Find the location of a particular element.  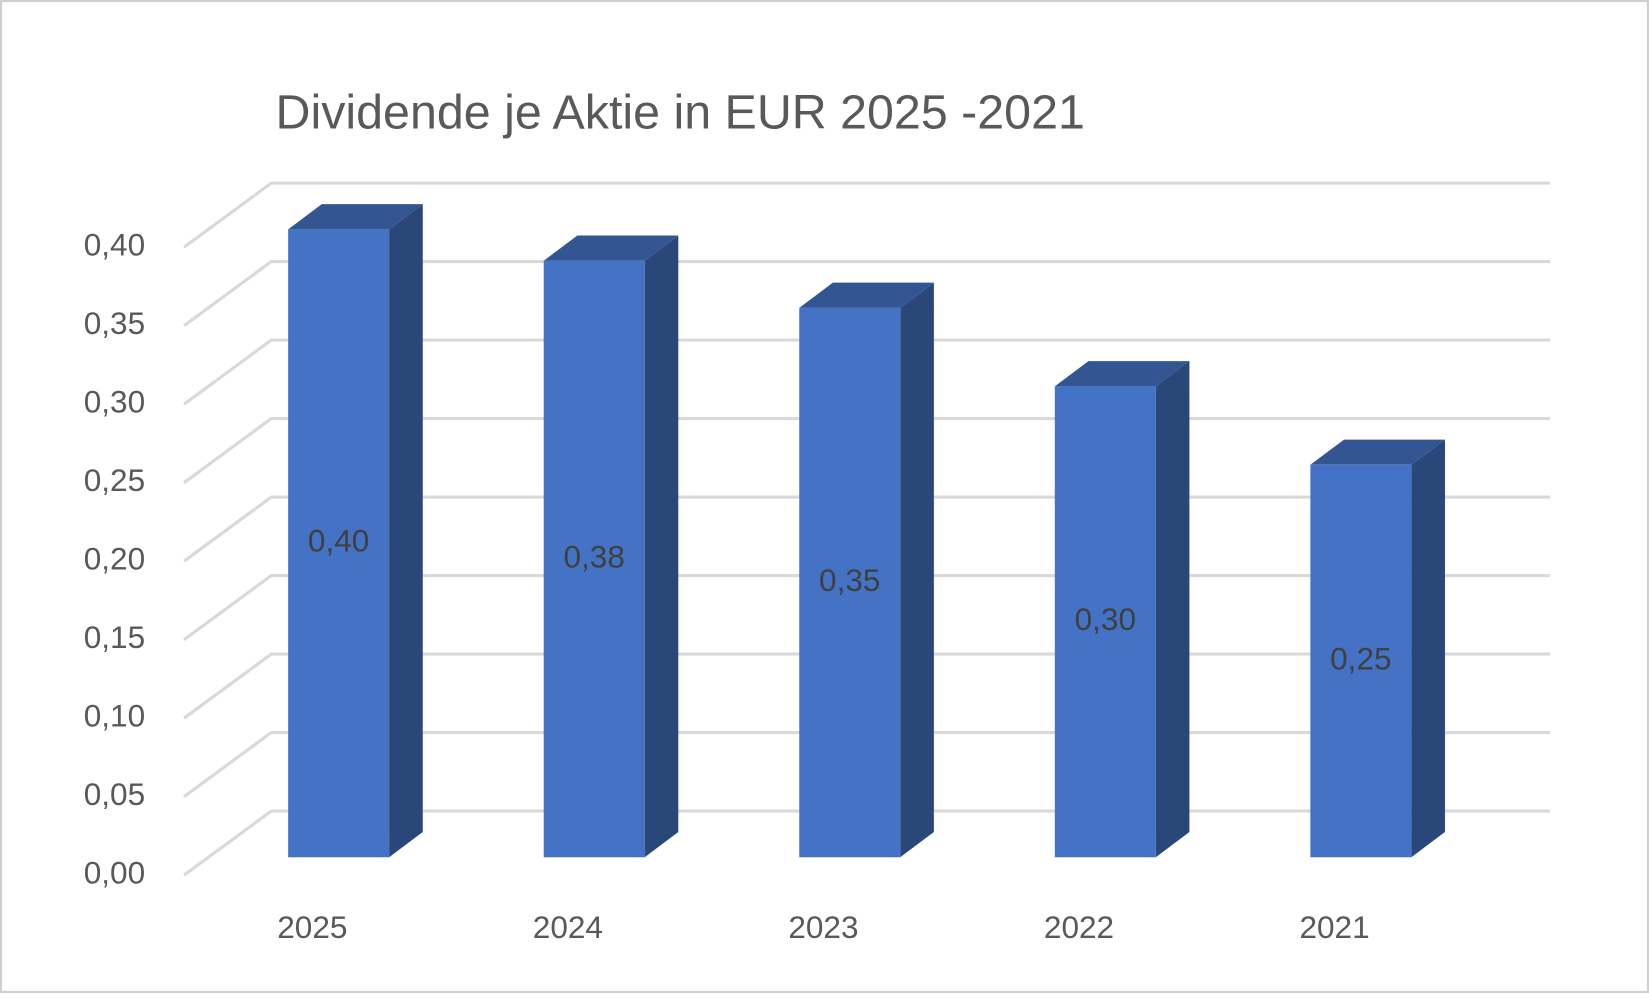

data-label: 0,35 is located at coordinates (849, 580).